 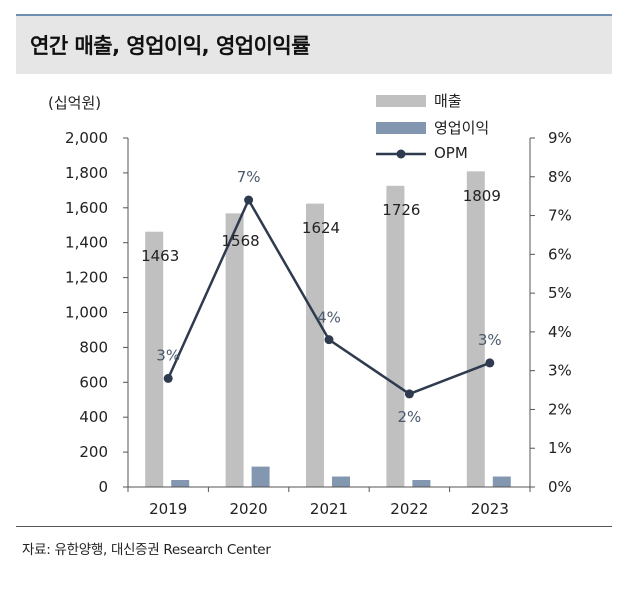 What do you see at coordinates (462, 128) in the screenshot?
I see `legend-label-operating-profit: 영업이익` at bounding box center [462, 128].